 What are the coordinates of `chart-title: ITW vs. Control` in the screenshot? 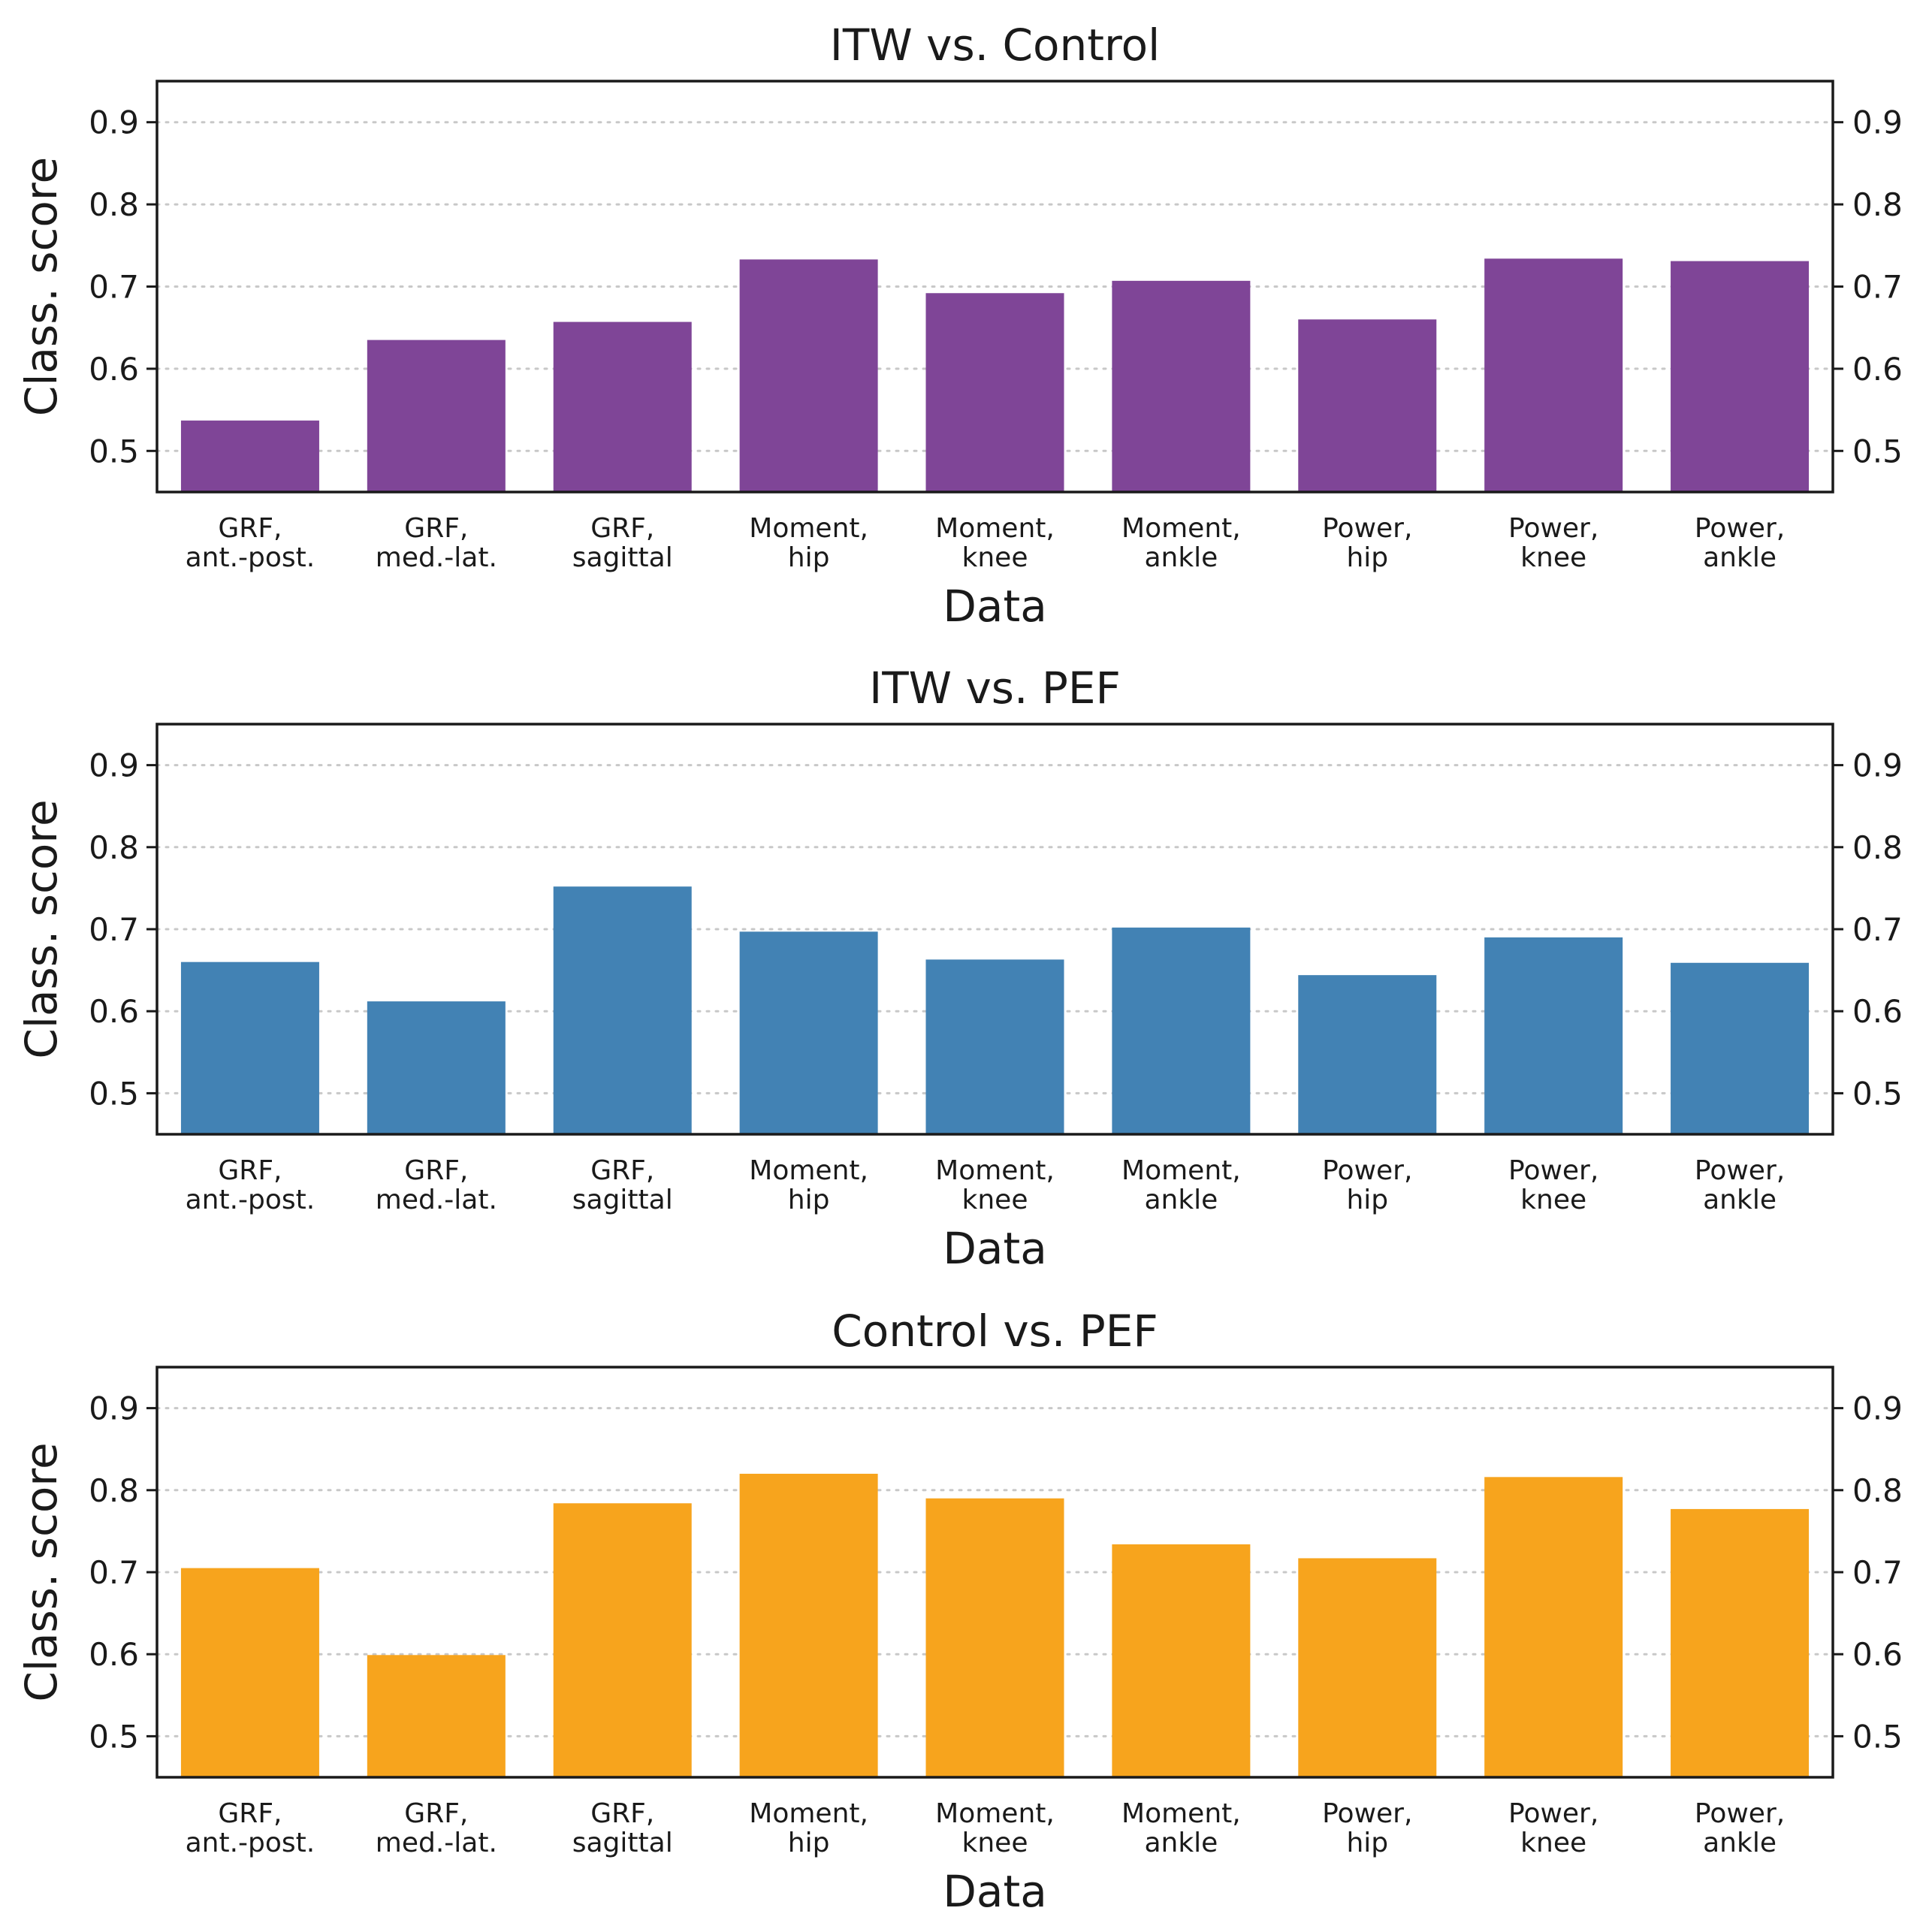 It's located at (995, 45).